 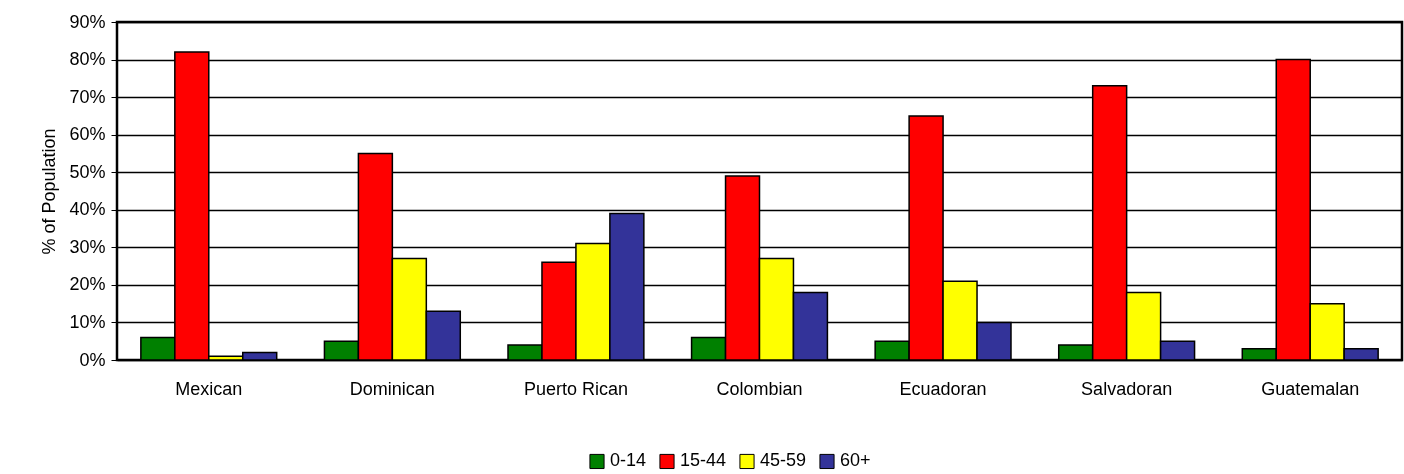 I want to click on y-tick-label: 60%, so click(x=87, y=134).